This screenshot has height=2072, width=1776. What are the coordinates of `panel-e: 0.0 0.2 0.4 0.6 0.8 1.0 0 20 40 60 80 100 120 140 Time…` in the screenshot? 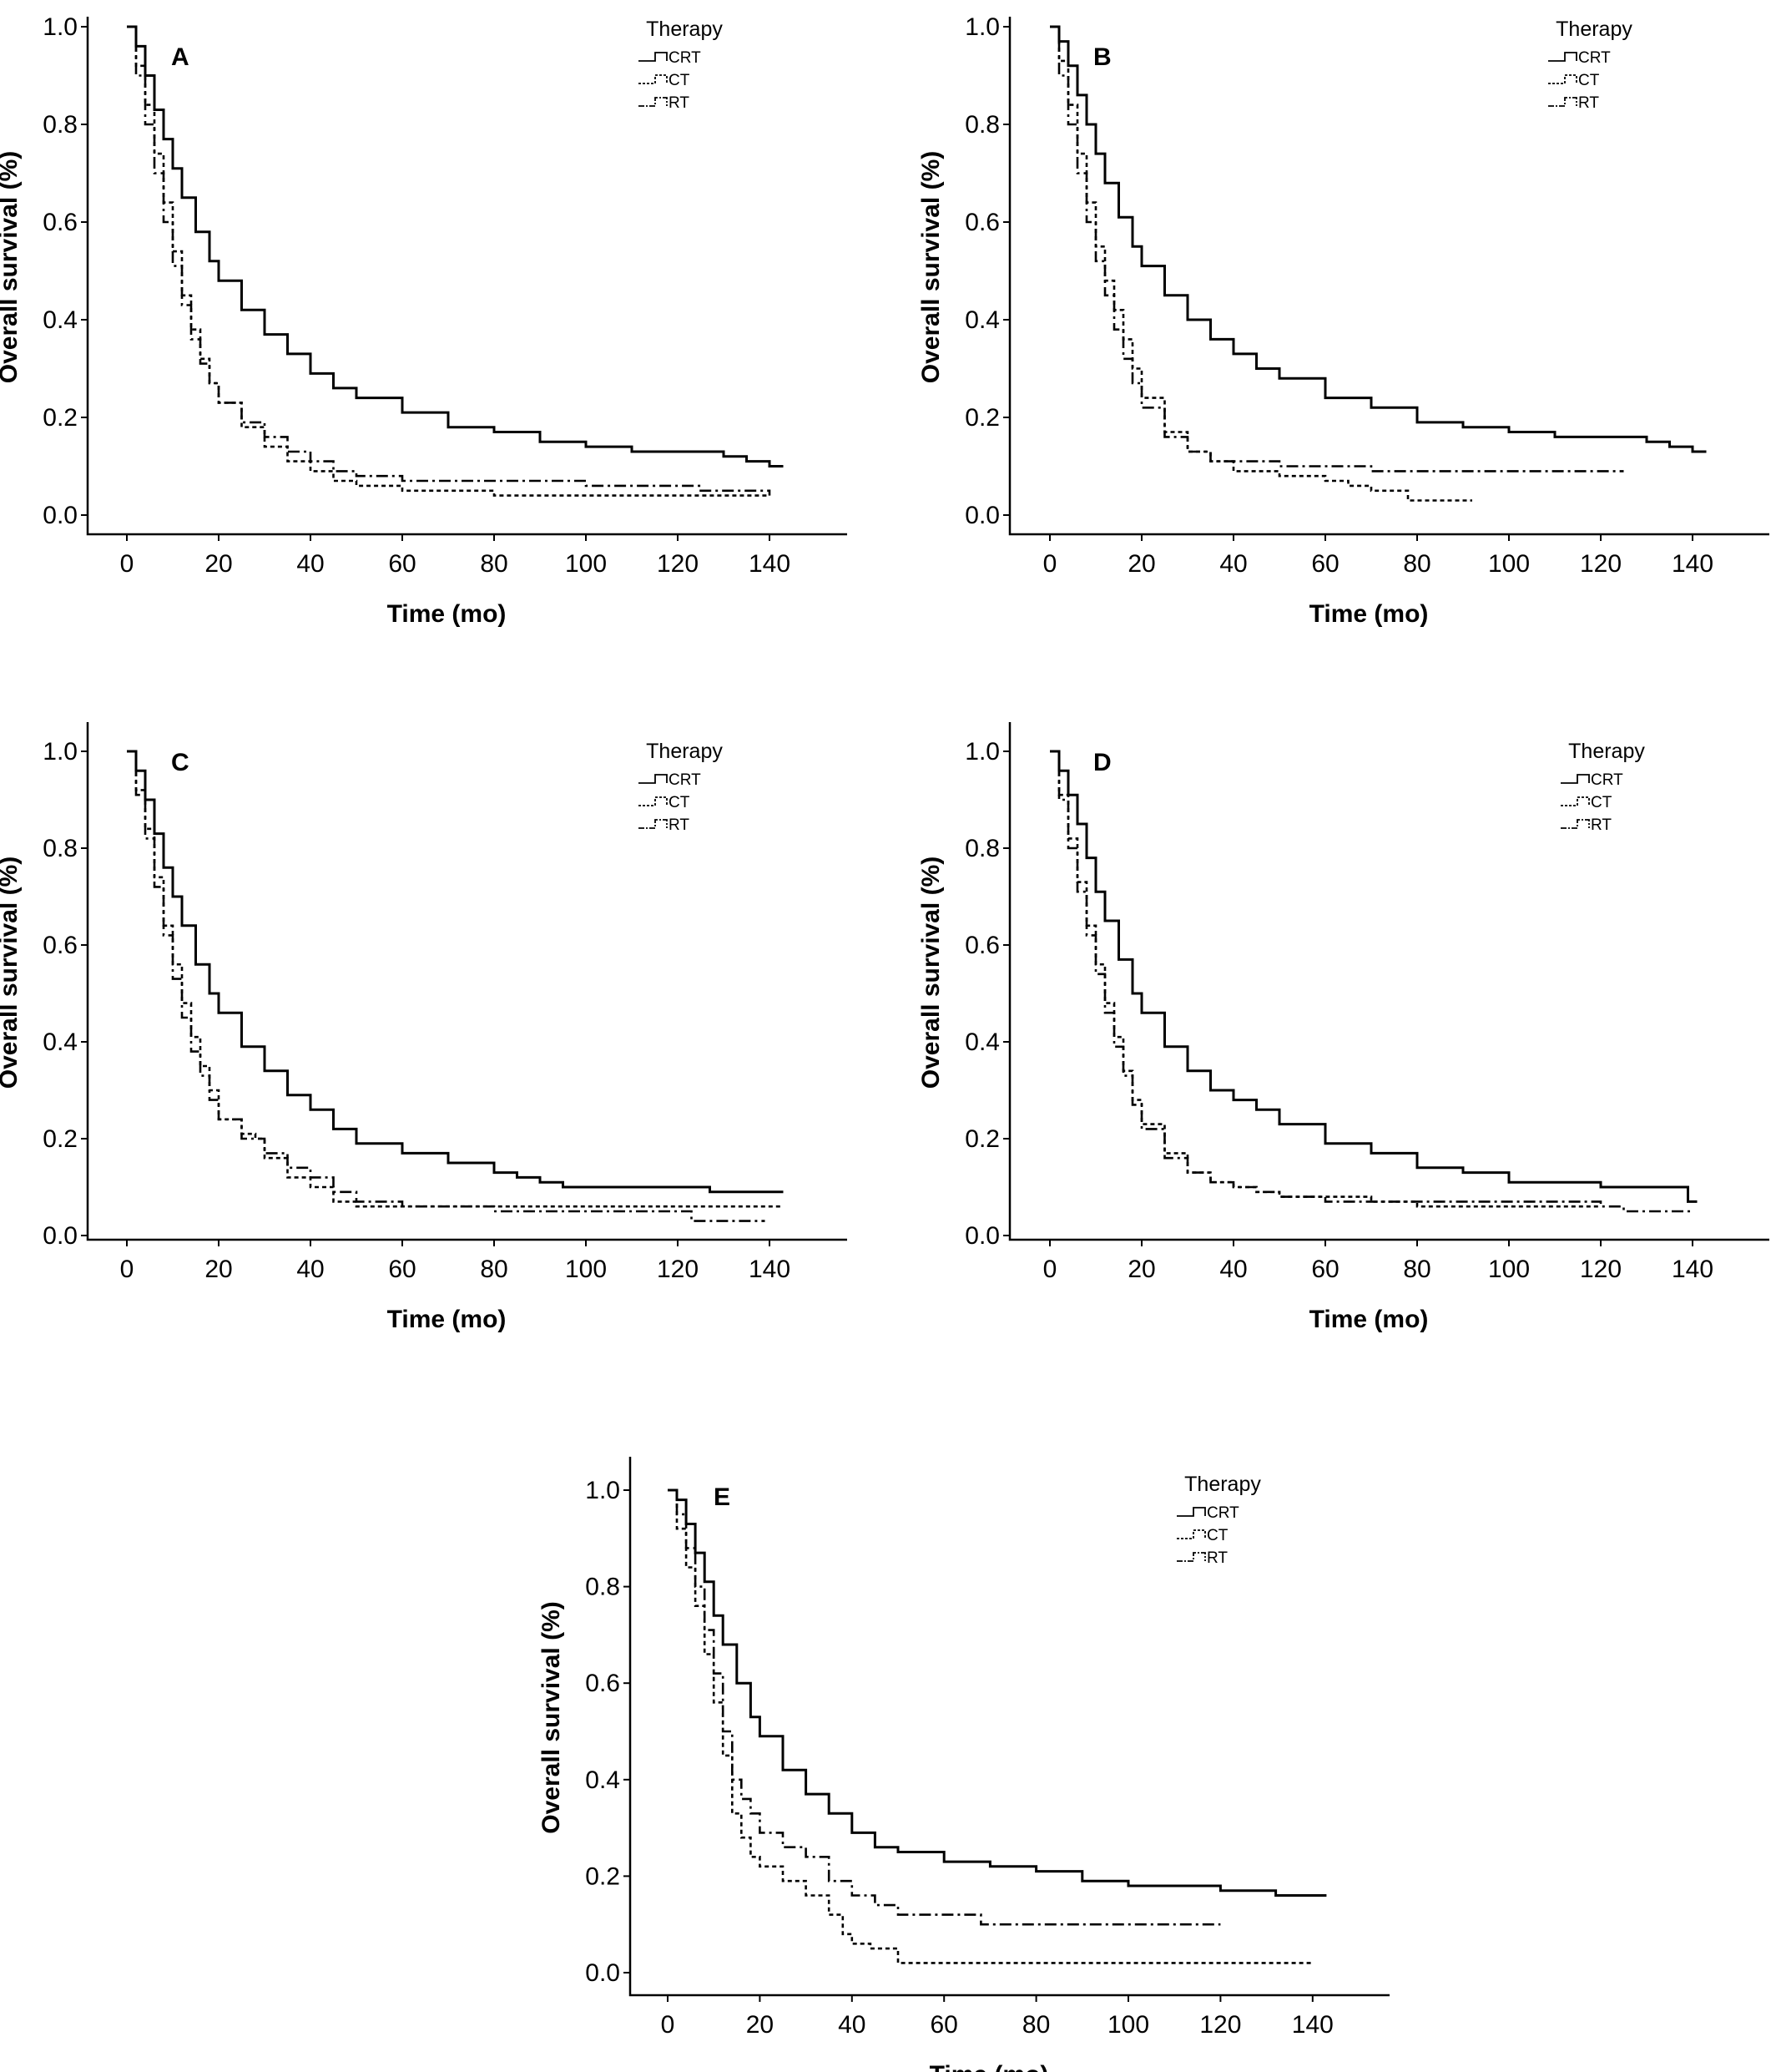 It's located at (964, 1764).